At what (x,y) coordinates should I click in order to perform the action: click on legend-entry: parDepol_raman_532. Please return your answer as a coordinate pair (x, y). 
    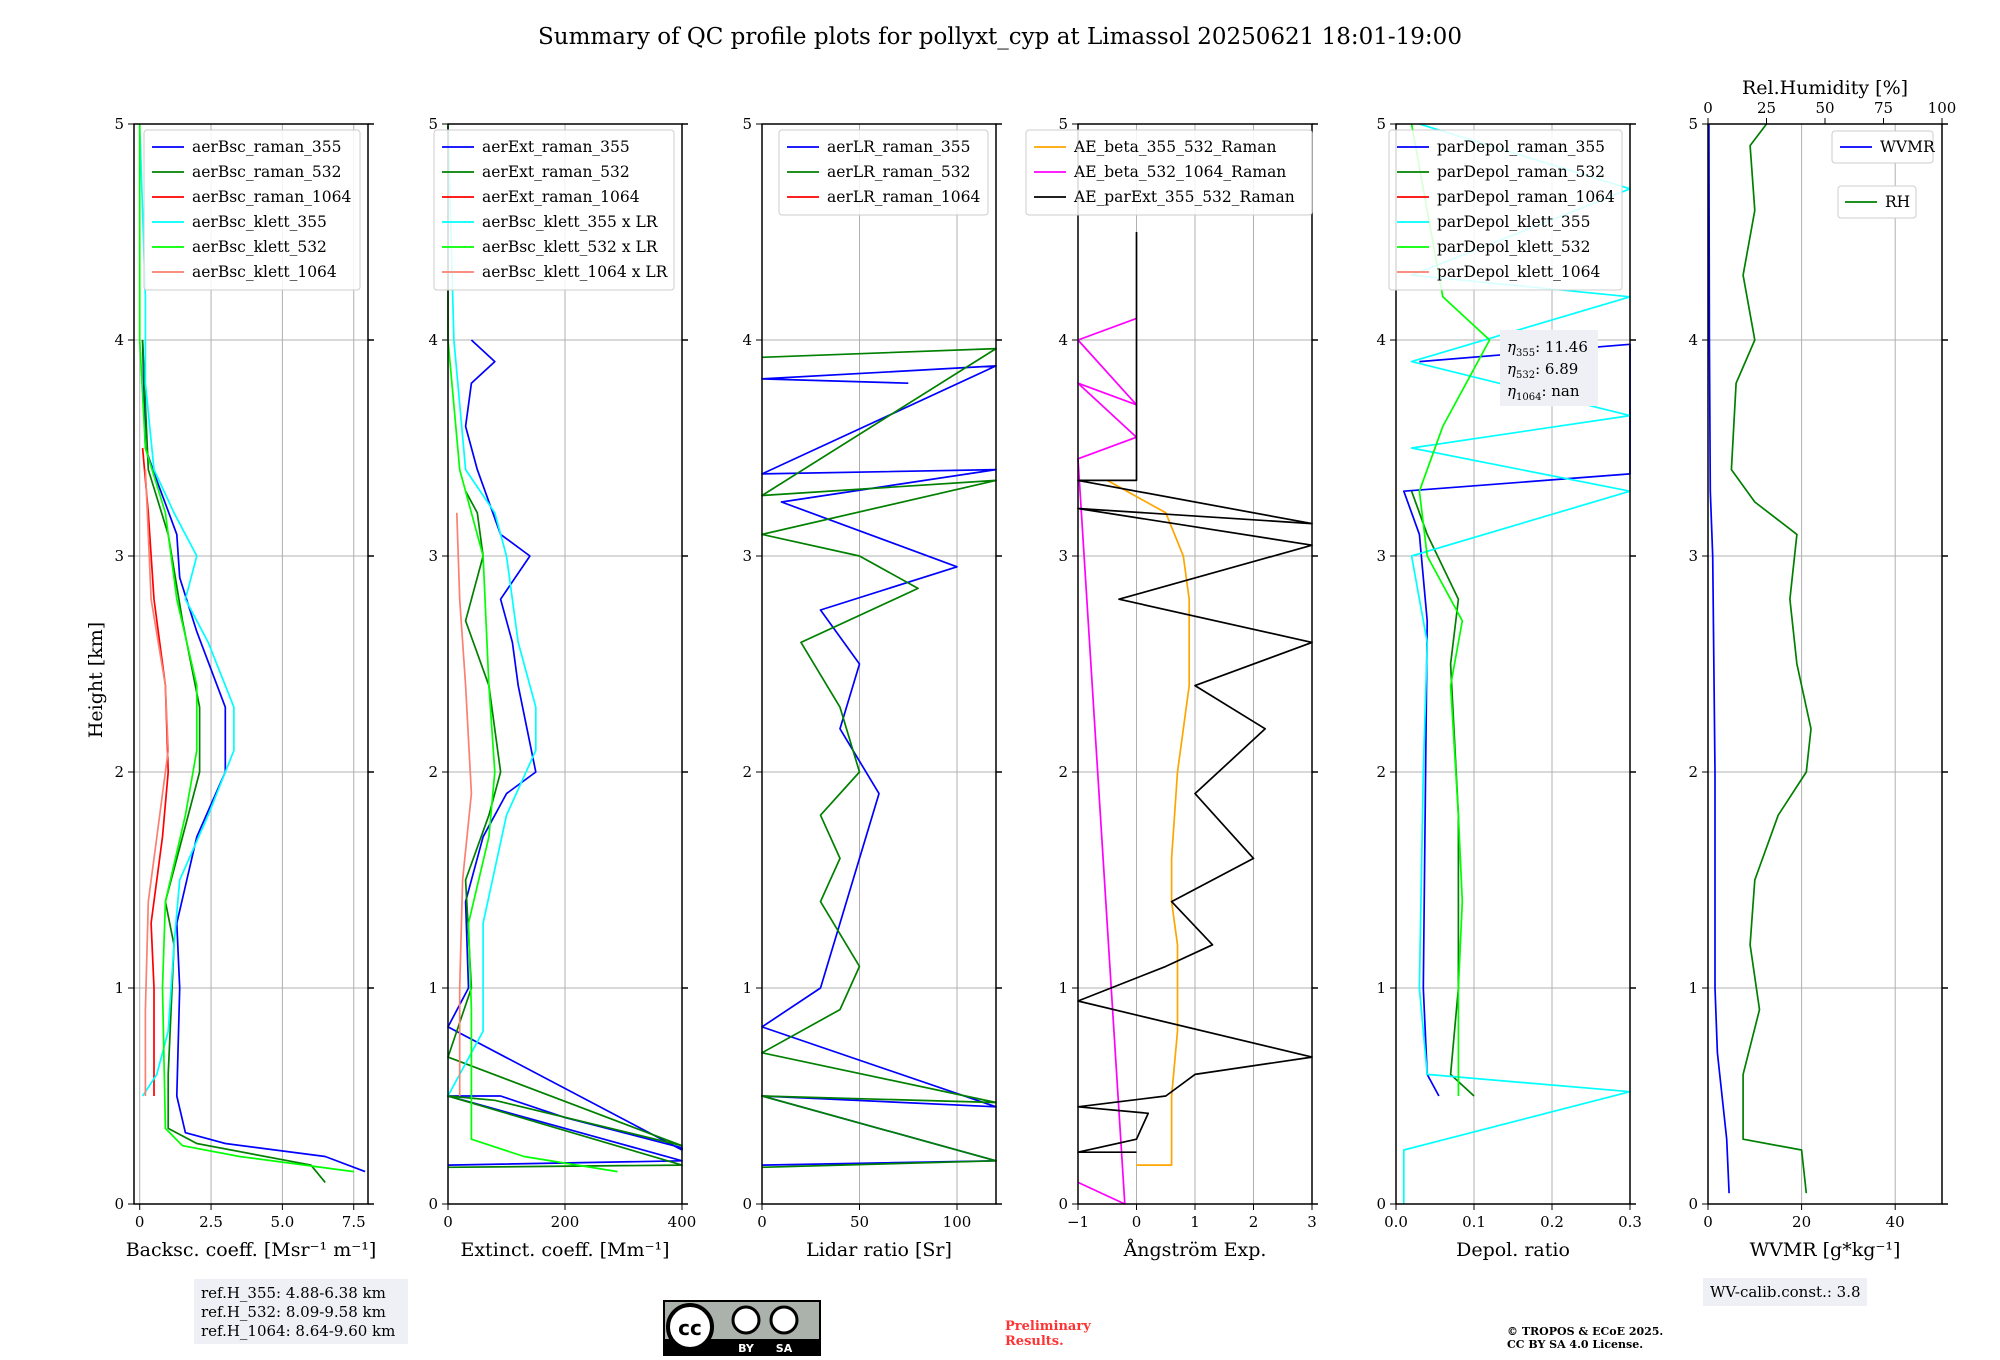
    Looking at the image, I should click on (1521, 172).